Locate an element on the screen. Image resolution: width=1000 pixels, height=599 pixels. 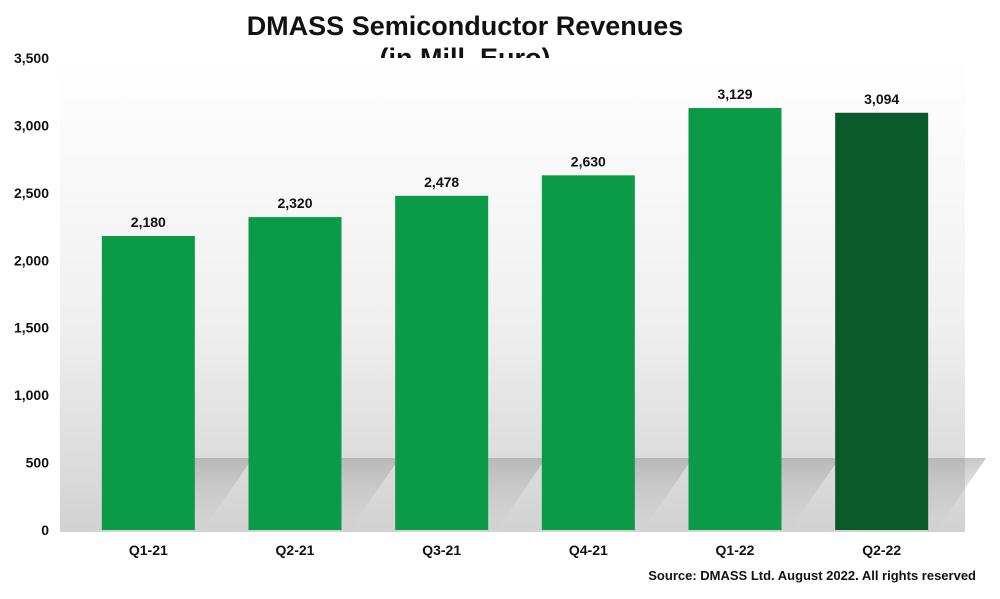
y-tick-label: 3,000 is located at coordinates (31, 125).